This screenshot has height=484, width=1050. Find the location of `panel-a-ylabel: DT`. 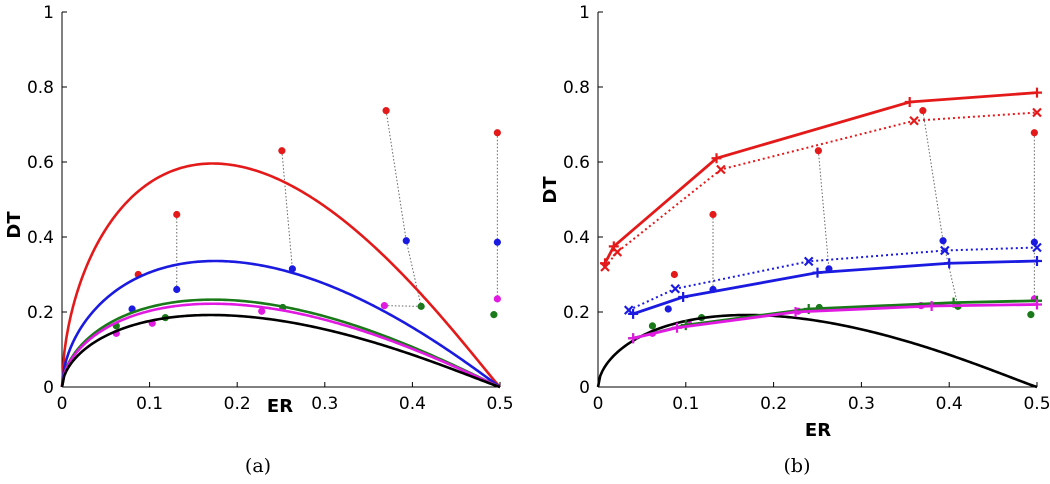

panel-a-ylabel: DT is located at coordinates (14, 225).